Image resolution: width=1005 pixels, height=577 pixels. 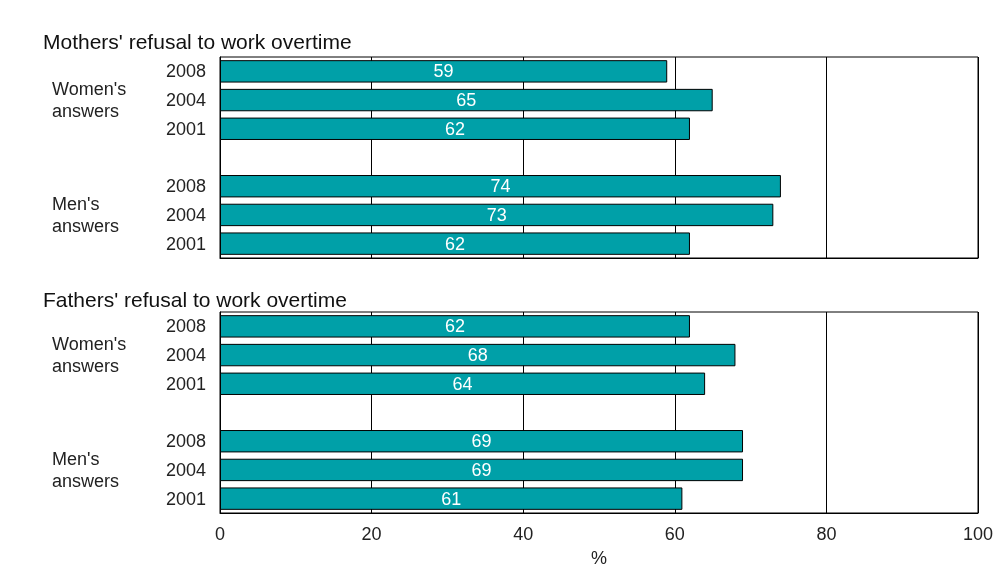 I want to click on x-tick-label: 60, so click(x=674, y=534).